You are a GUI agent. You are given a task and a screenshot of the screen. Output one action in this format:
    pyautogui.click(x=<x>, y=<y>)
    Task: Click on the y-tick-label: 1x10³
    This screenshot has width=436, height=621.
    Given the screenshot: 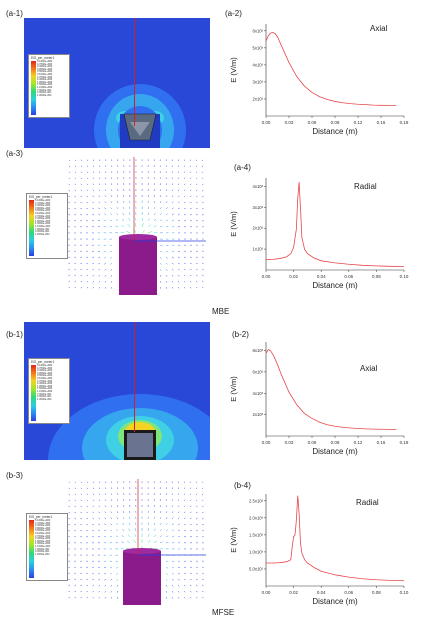 What is the action you would take?
    pyautogui.click(x=258, y=249)
    